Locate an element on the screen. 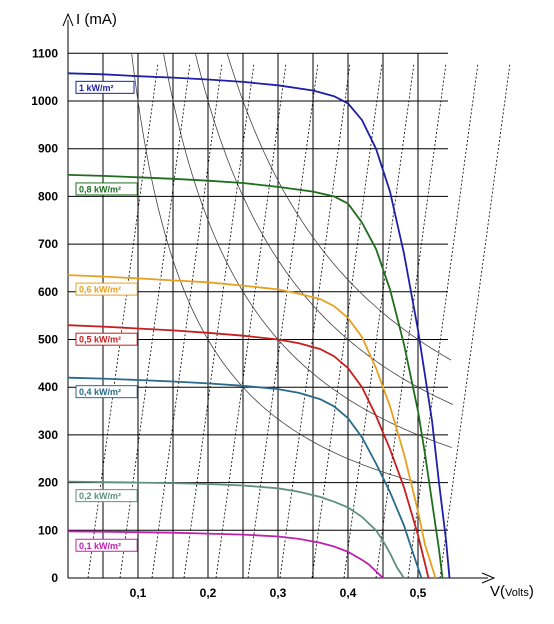  y-tick-label: 900 is located at coordinates (48, 149).